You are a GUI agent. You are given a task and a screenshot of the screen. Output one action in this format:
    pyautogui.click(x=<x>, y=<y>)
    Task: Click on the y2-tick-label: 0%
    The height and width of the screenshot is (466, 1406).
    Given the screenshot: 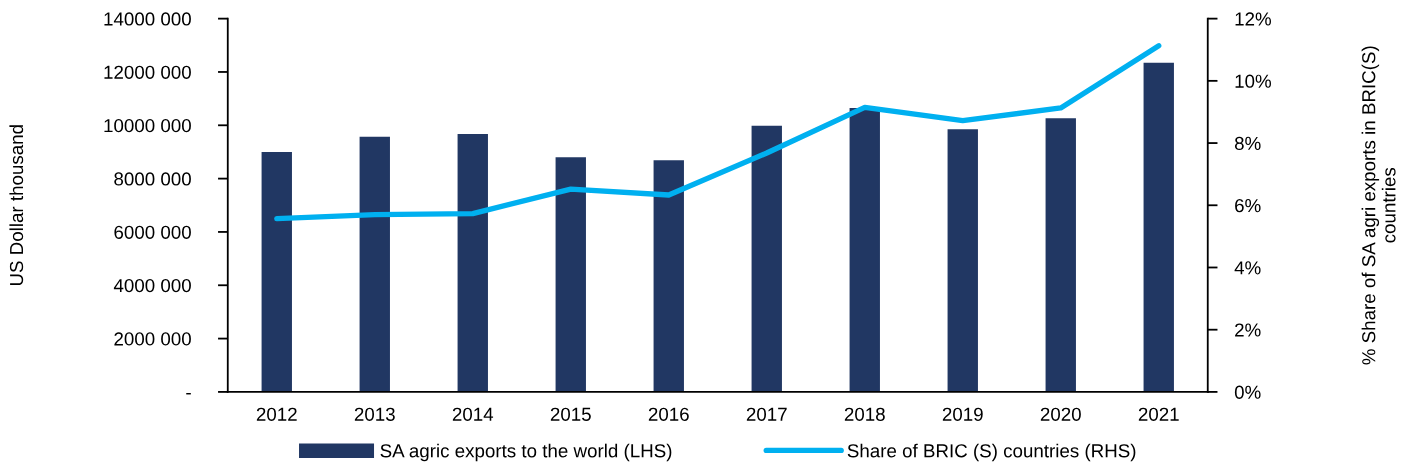 What is the action you would take?
    pyautogui.click(x=1247, y=392)
    